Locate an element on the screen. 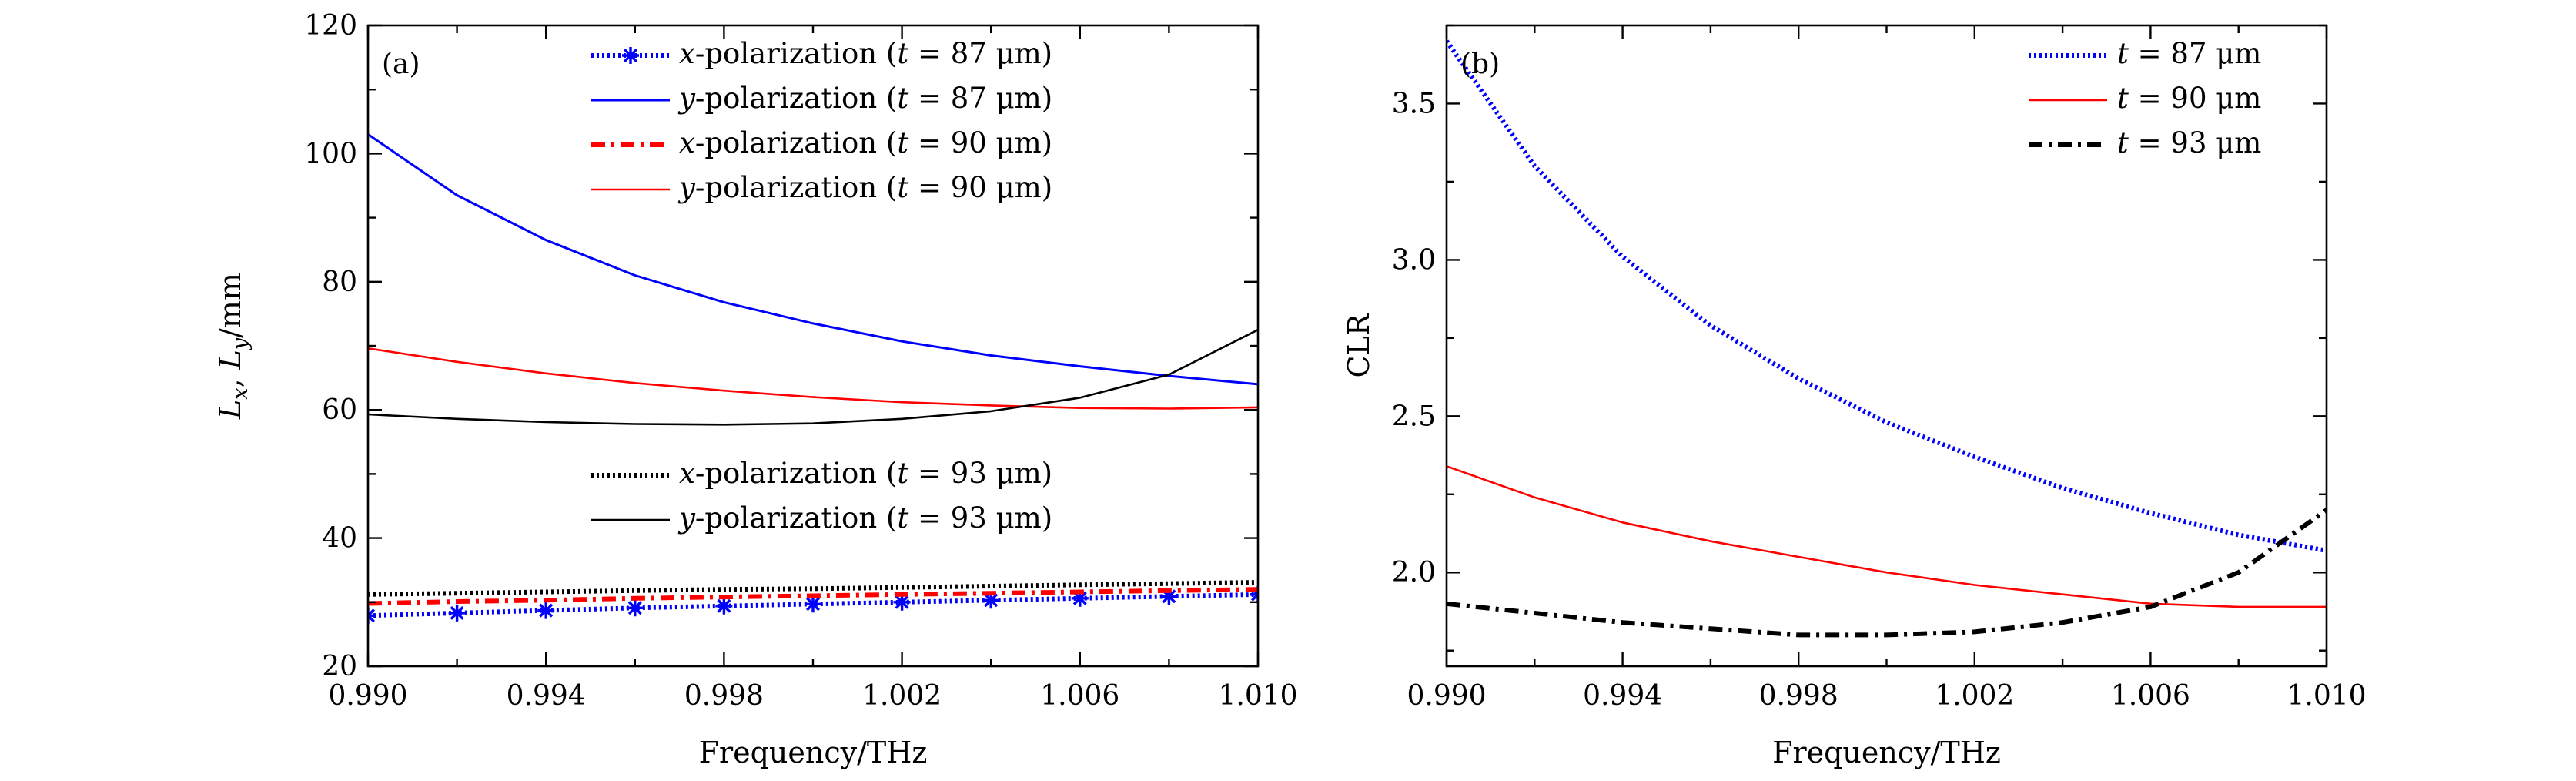  legend-marker is located at coordinates (630, 56).